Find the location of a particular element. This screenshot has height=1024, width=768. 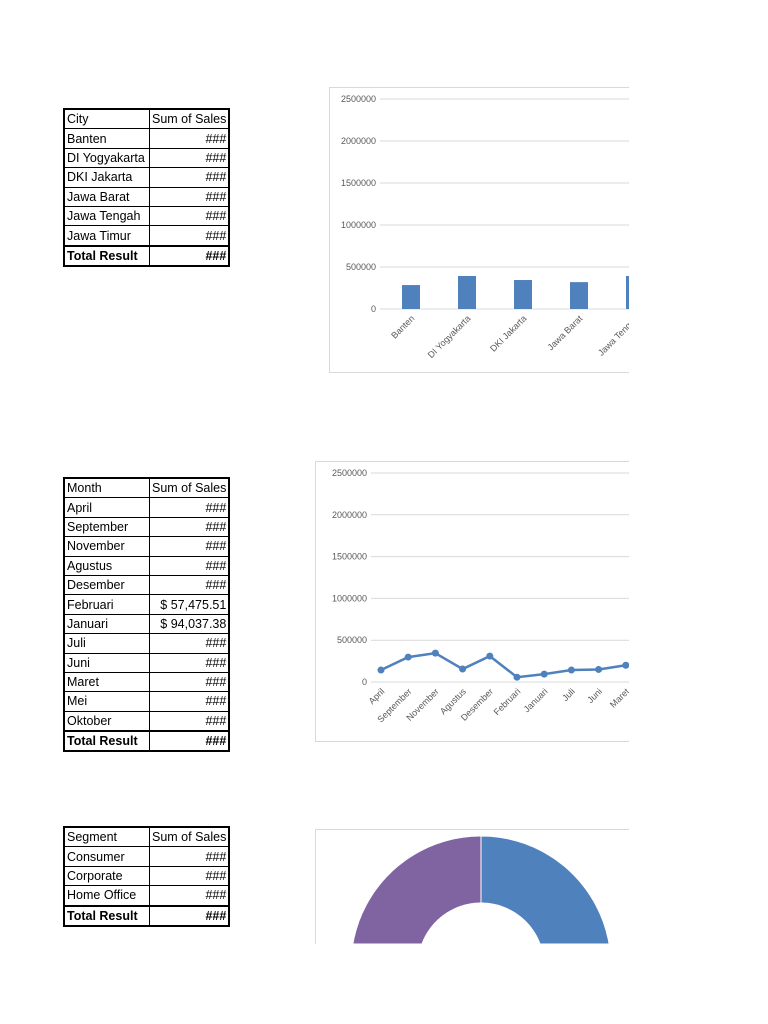

table-cell: DI Yogyakarta is located at coordinates (106, 158).